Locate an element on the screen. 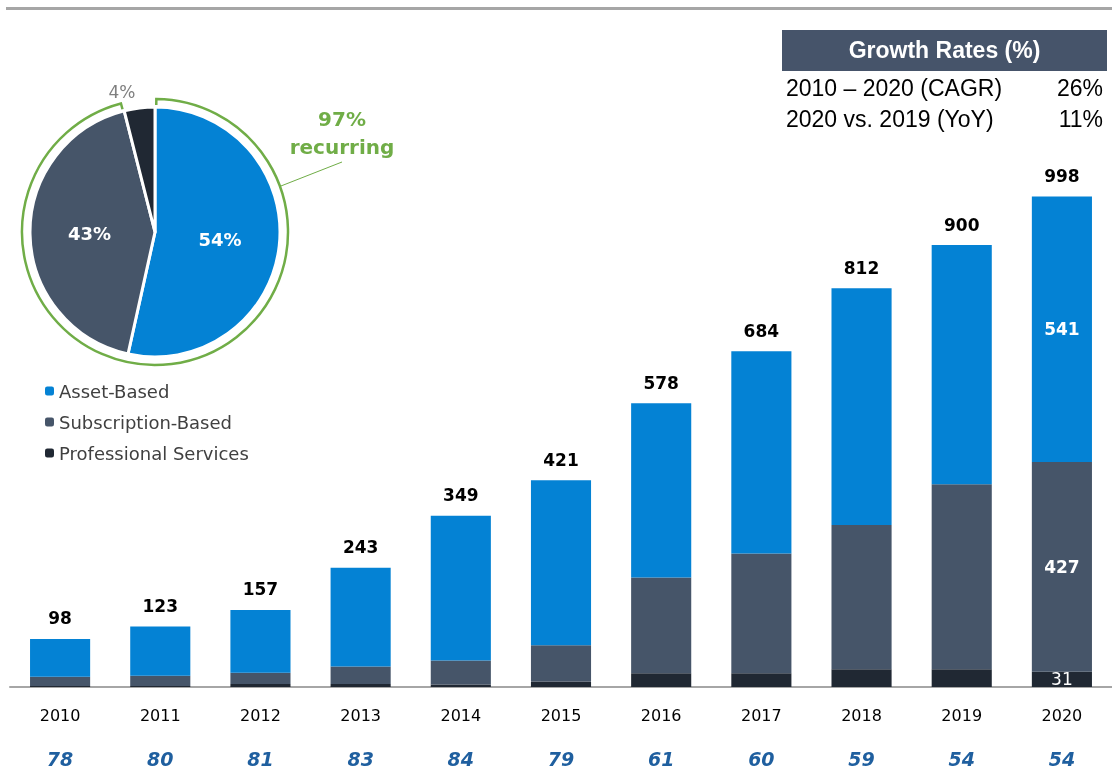 This screenshot has height=769, width=1112. text: 80 is located at coordinates (160, 758).